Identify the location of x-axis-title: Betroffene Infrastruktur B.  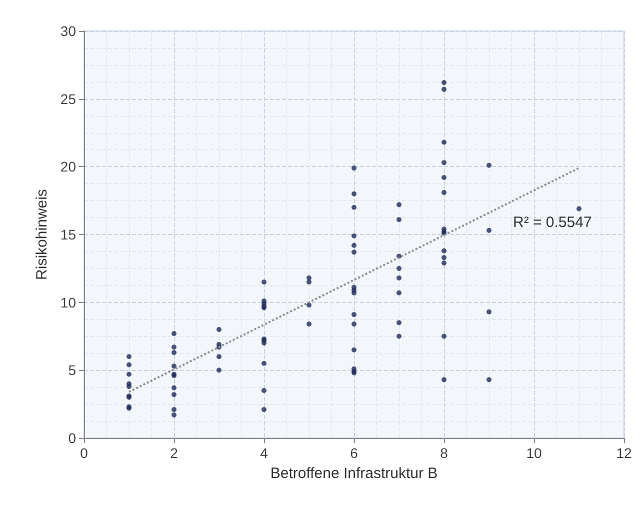
(354, 473).